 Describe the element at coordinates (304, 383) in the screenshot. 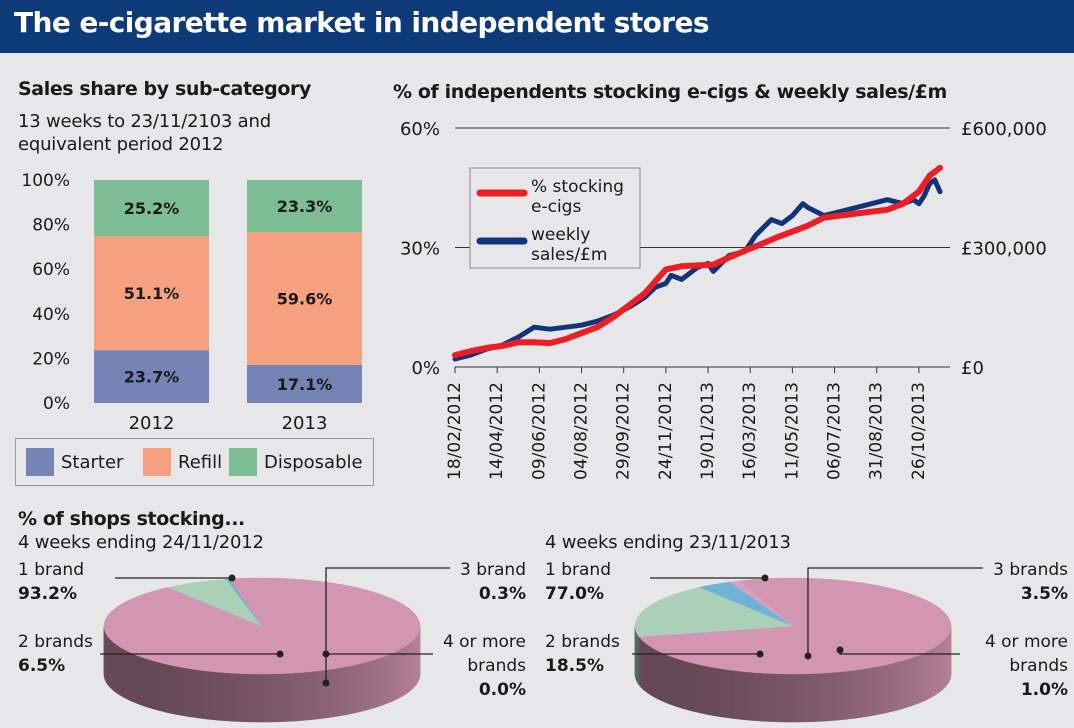

I see `bar-segment` at that location.